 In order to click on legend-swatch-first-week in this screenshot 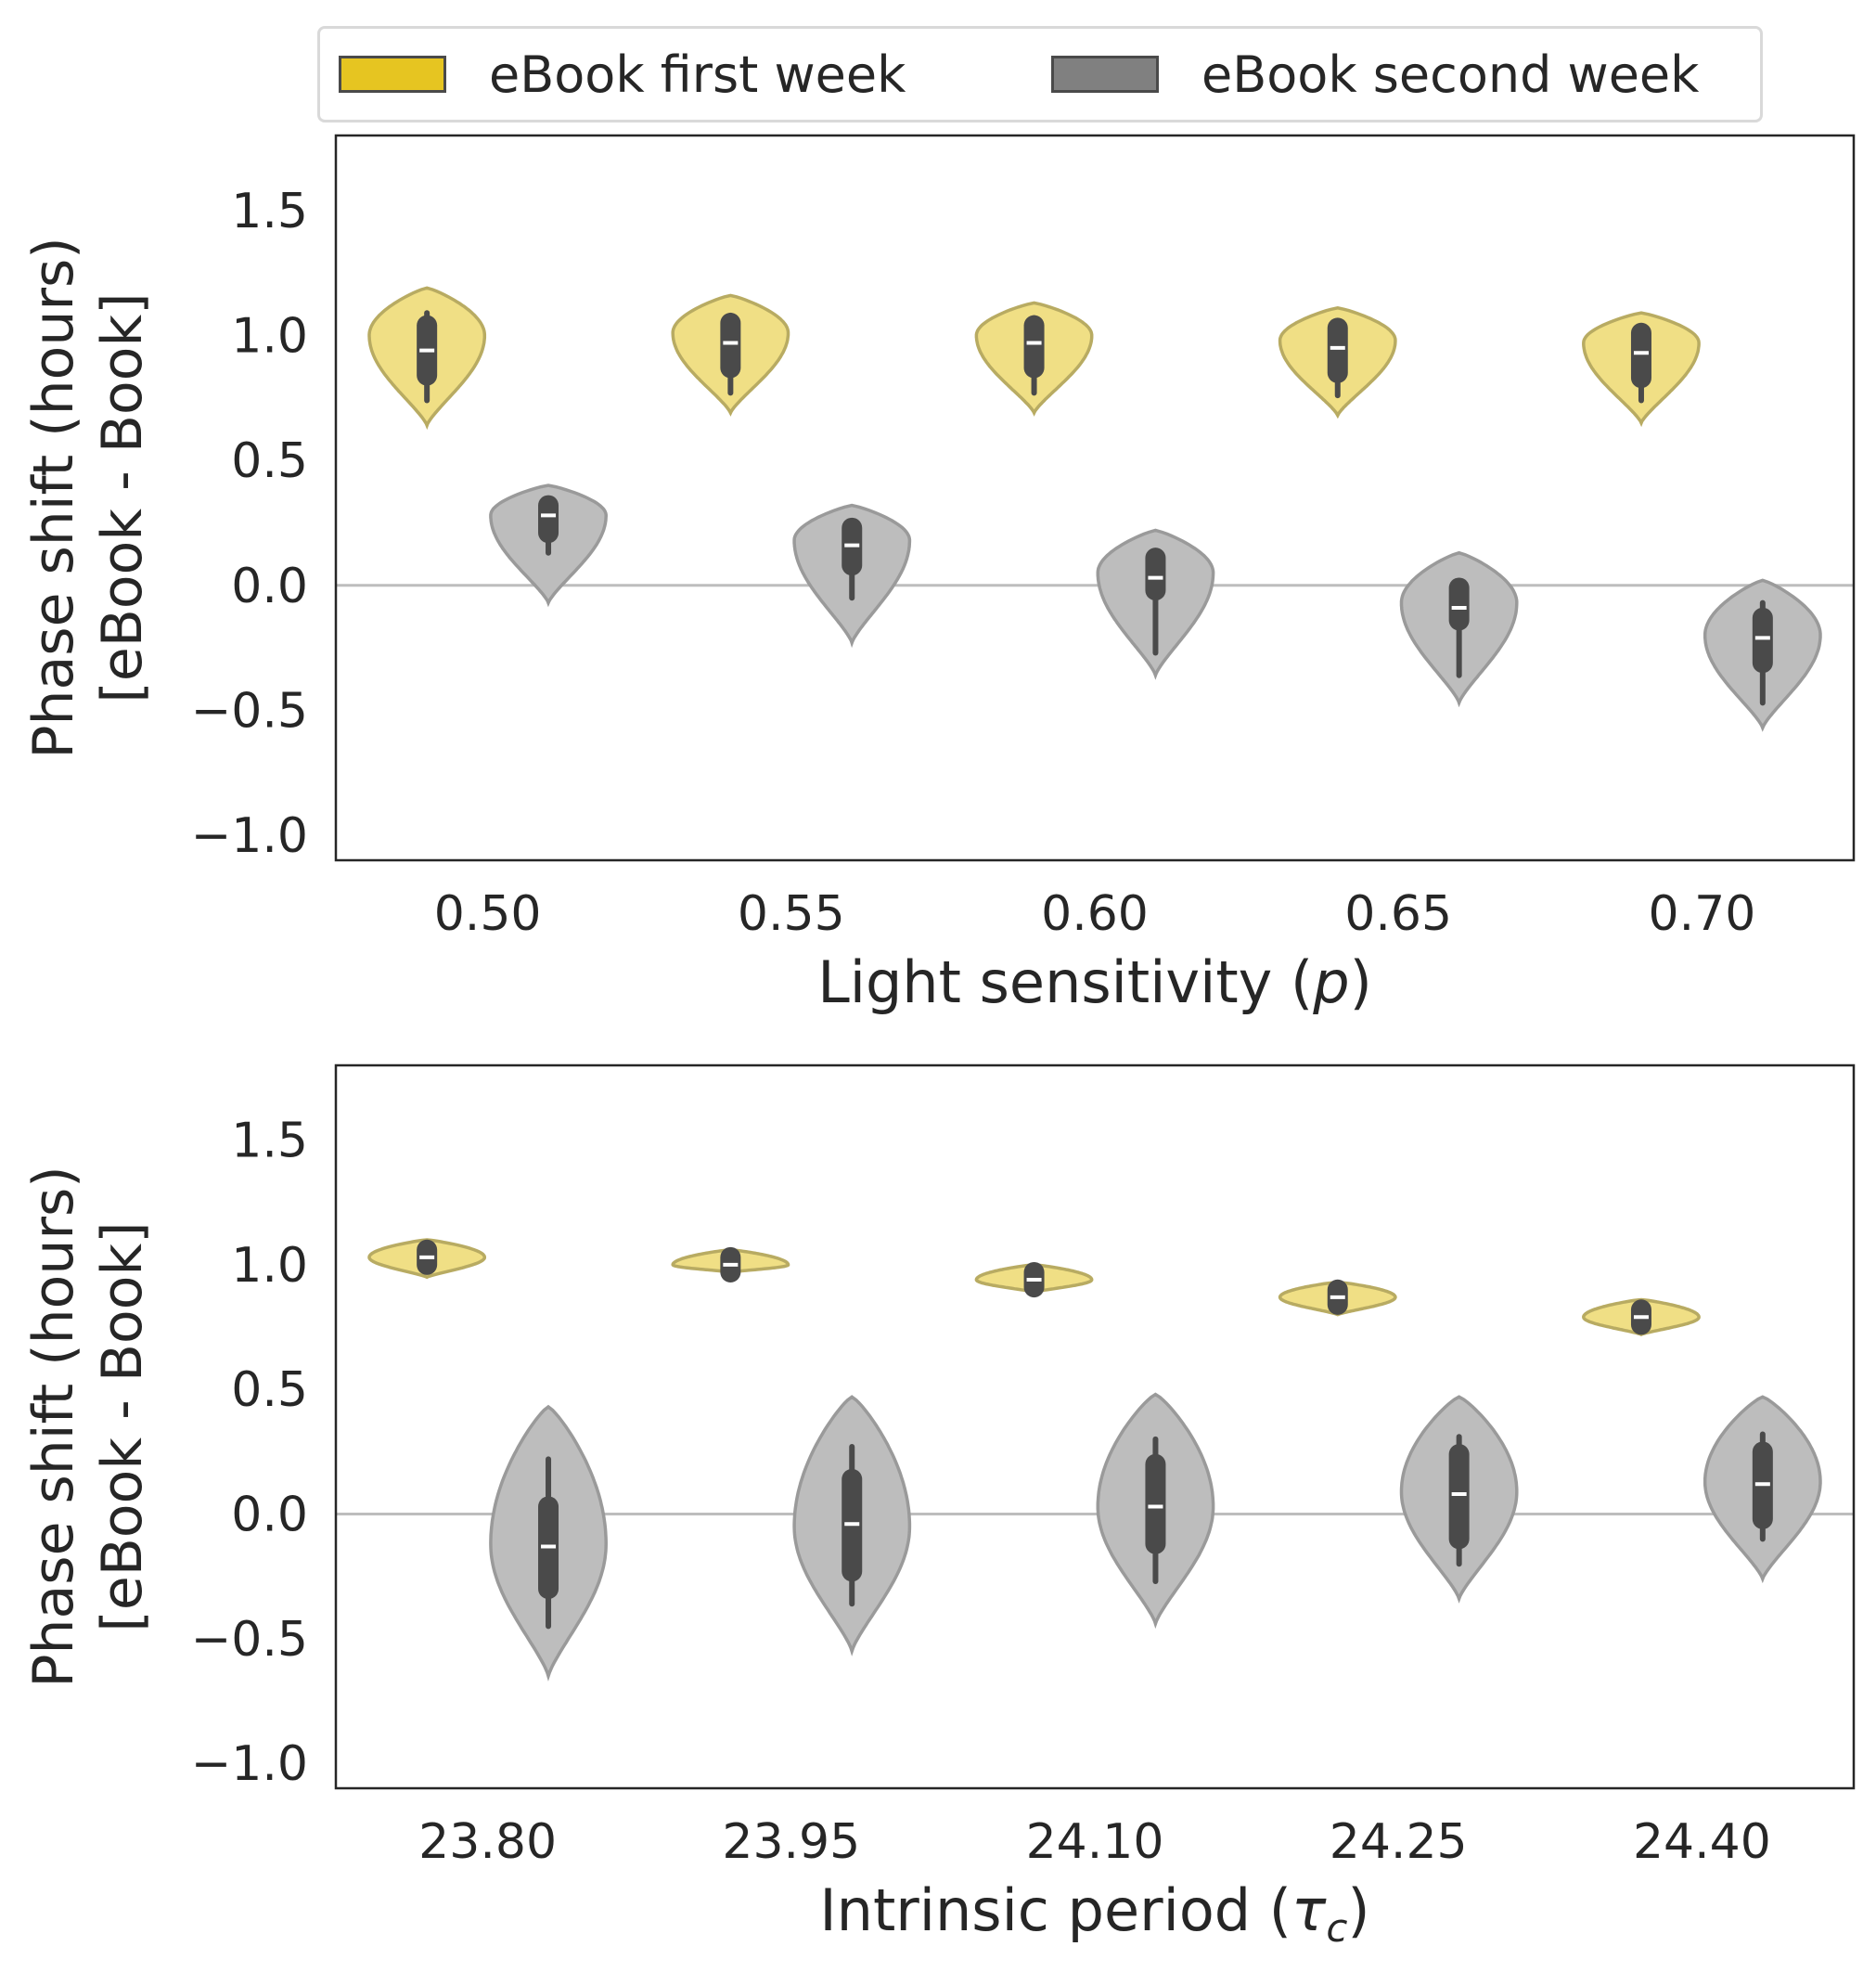, I will do `click(392, 75)`.